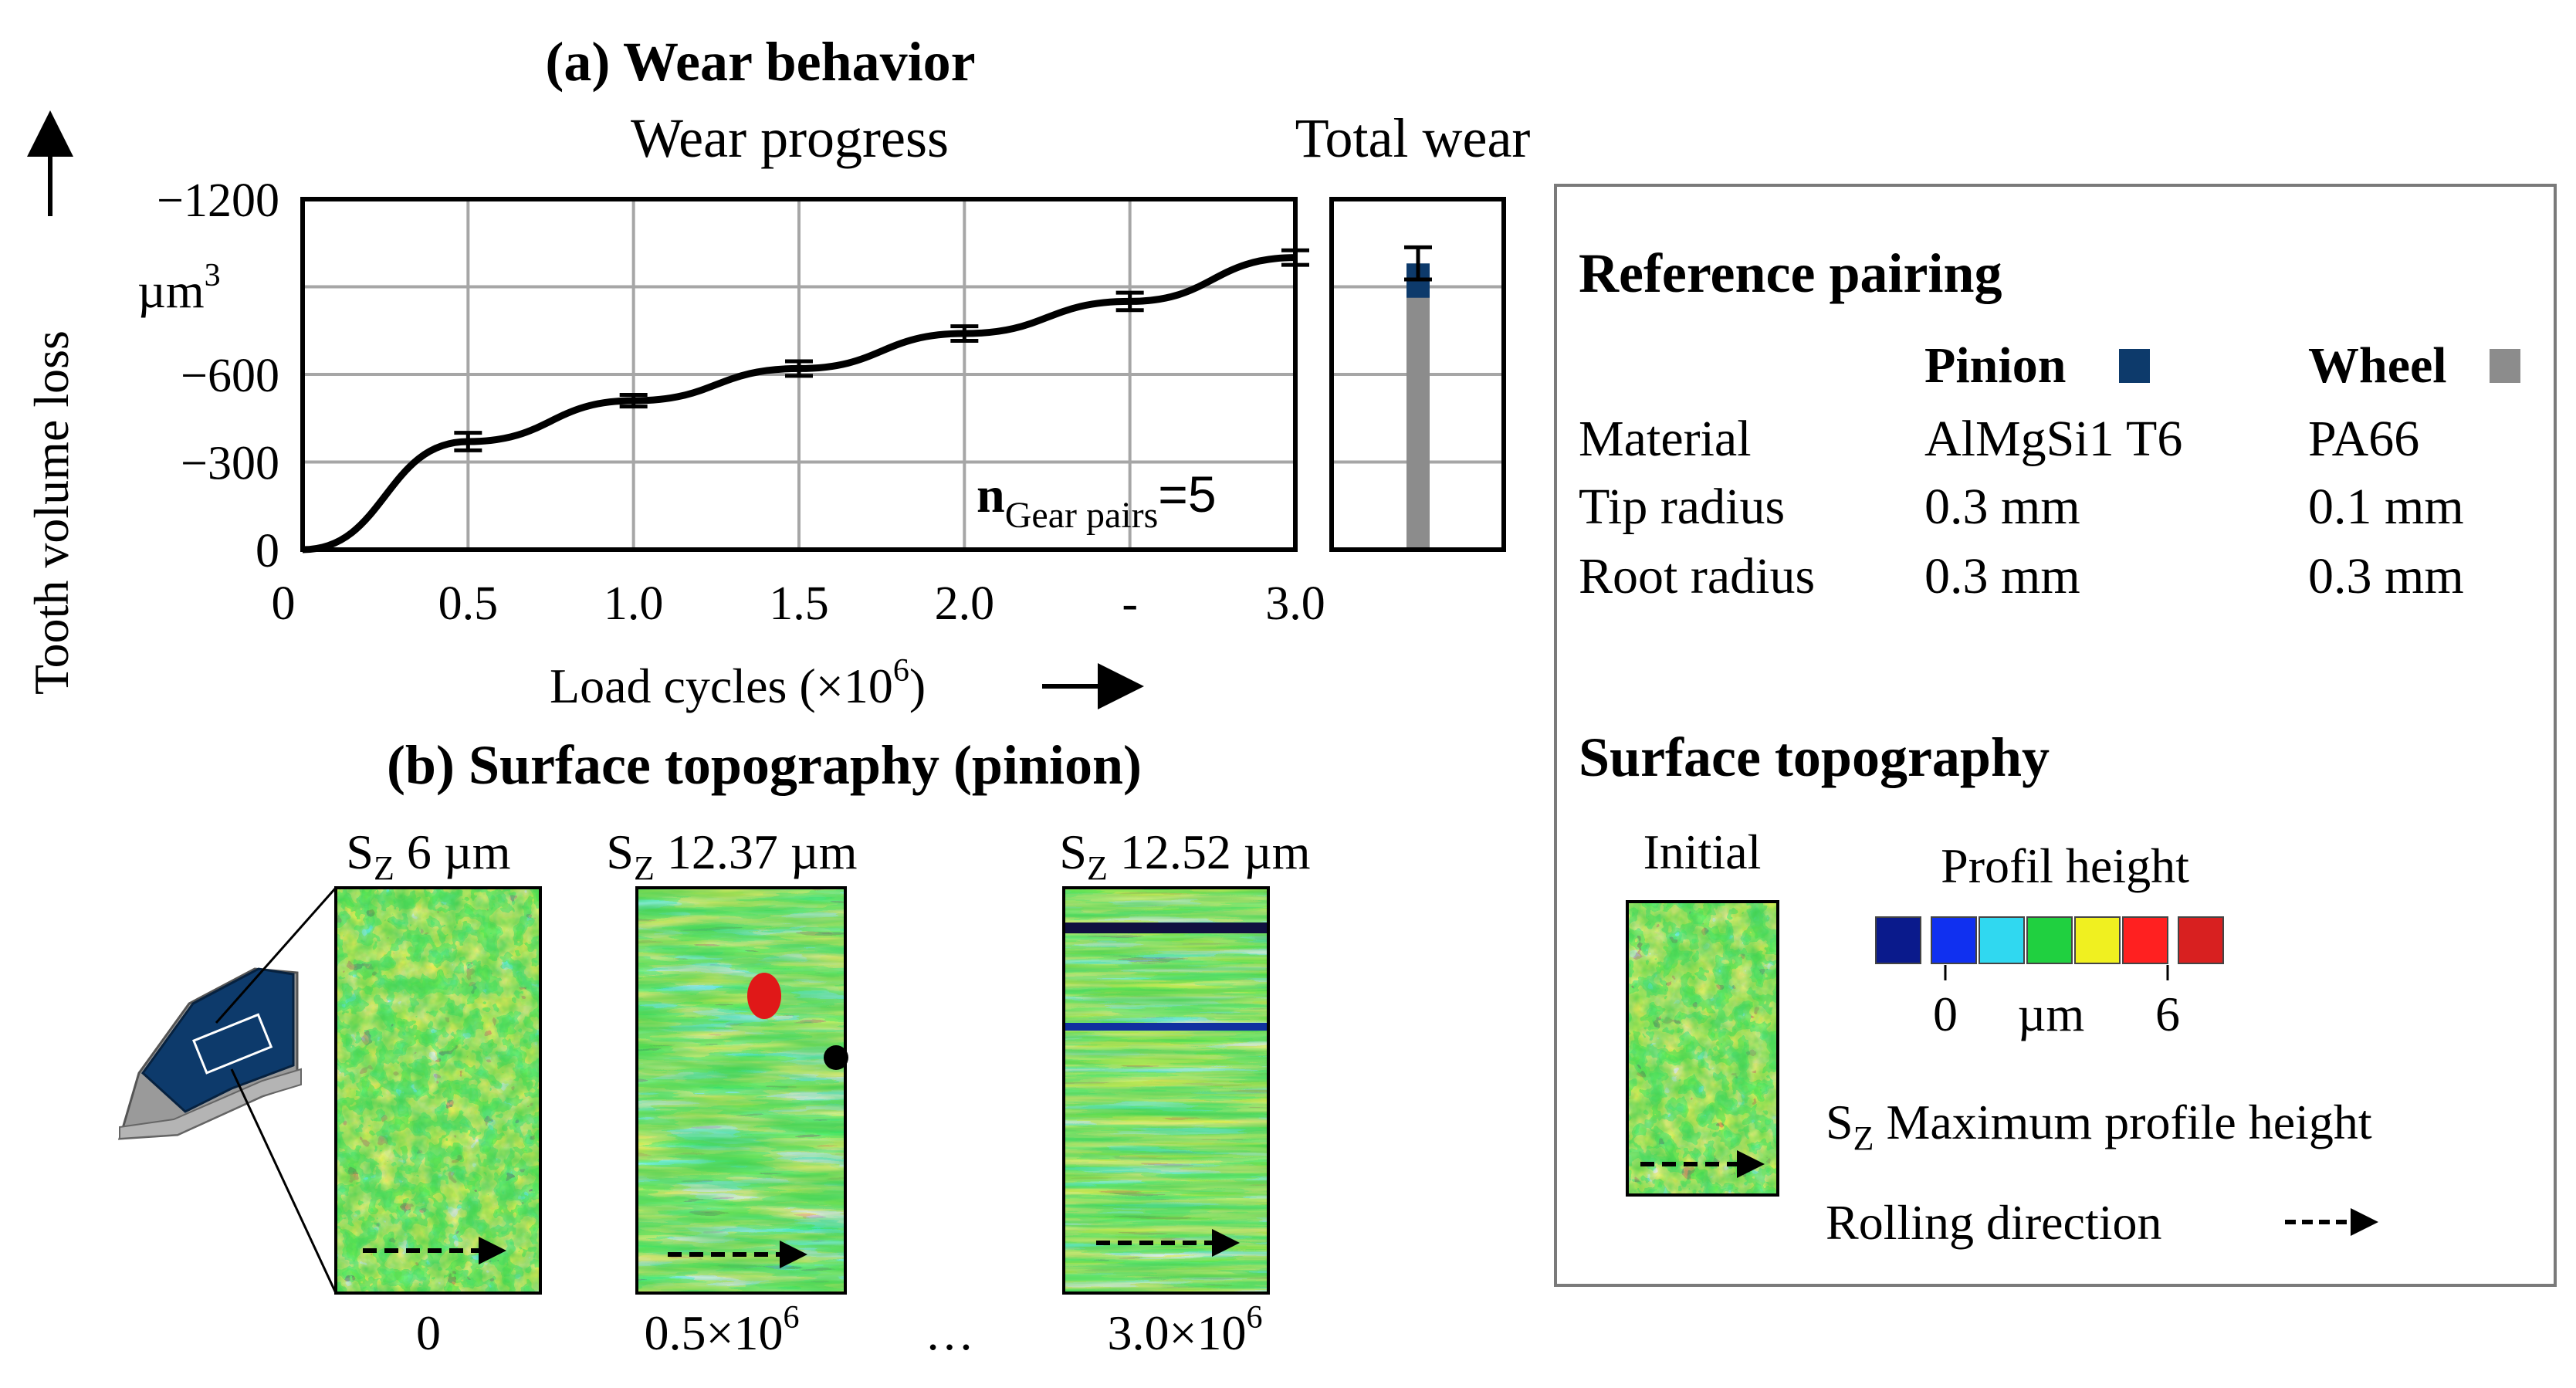 Image resolution: width=2576 pixels, height=1388 pixels. What do you see at coordinates (469, 603) in the screenshot?
I see `x-tick-label: 0.5` at bounding box center [469, 603].